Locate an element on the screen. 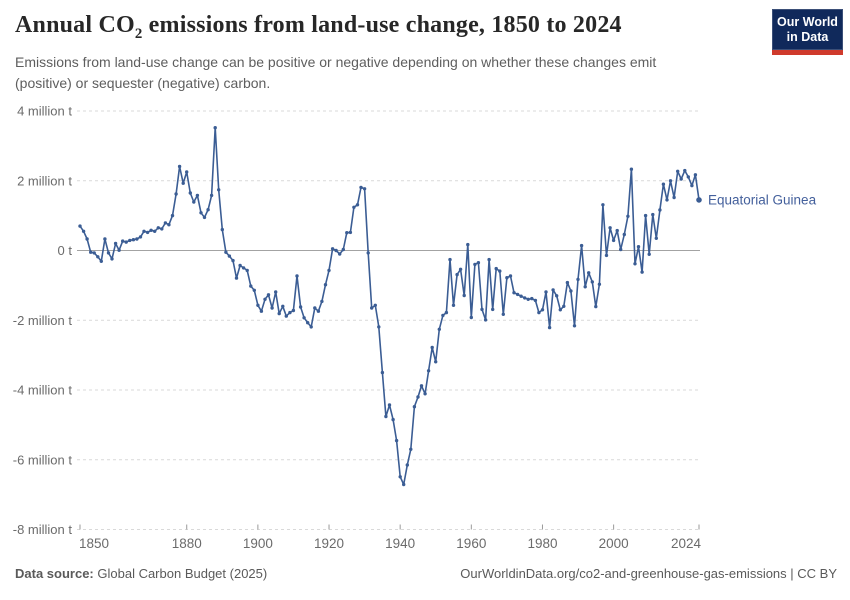 The image size is (850, 600). x-axis-tick-label: 2024 is located at coordinates (686, 543).